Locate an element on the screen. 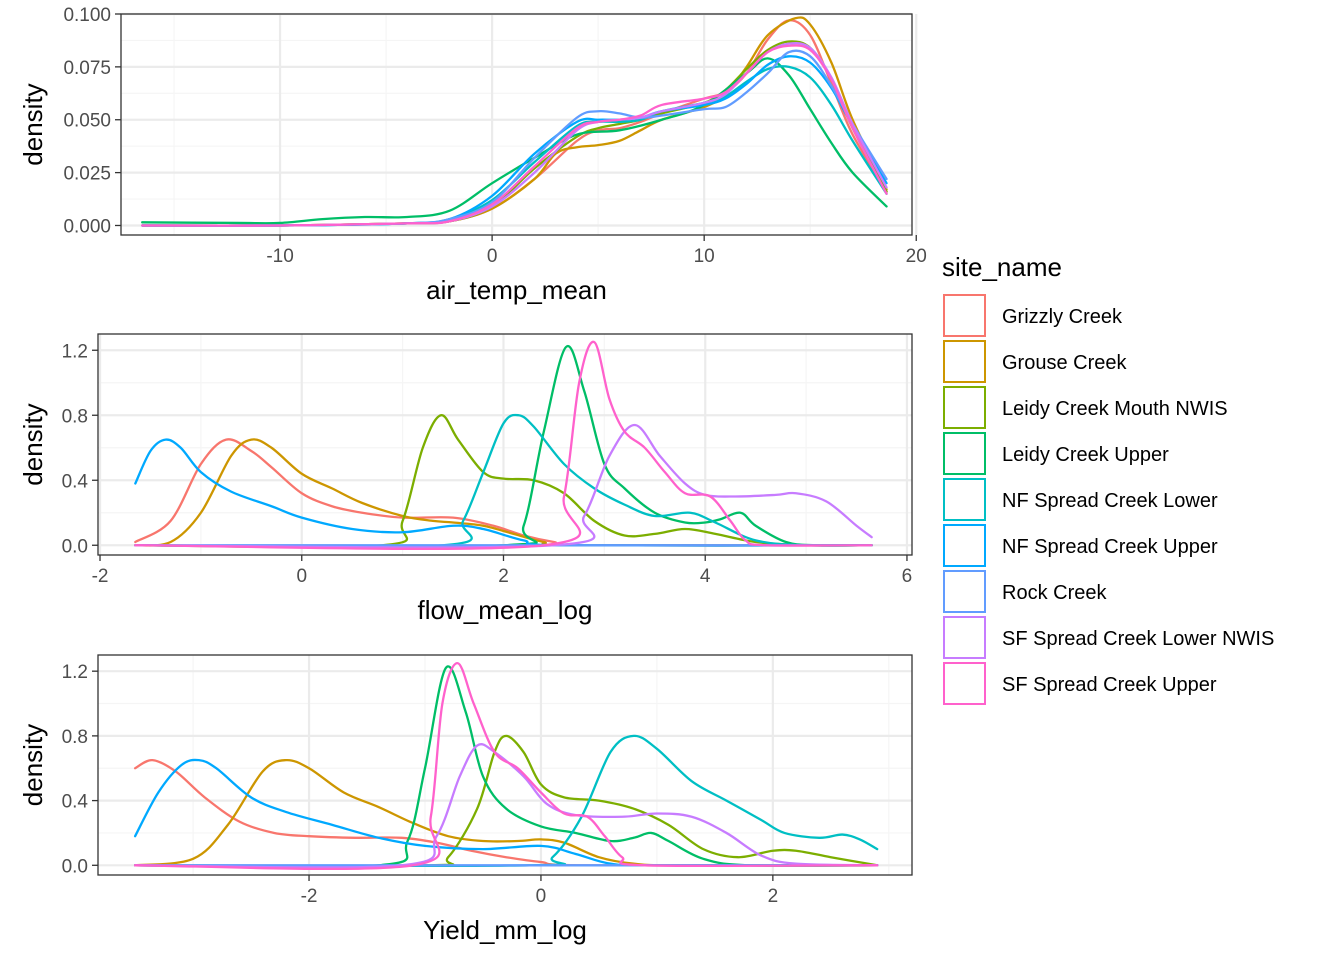 Image resolution: width=1344 pixels, height=960 pixels. legend-label: Leidy Creek Mouth NWIS is located at coordinates (1115, 409).